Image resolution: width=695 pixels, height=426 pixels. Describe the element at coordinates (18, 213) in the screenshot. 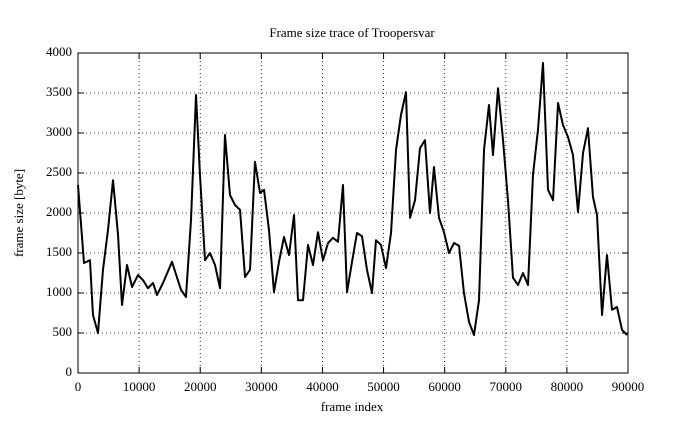

I see `y-axis-label: frame size [byte]` at that location.